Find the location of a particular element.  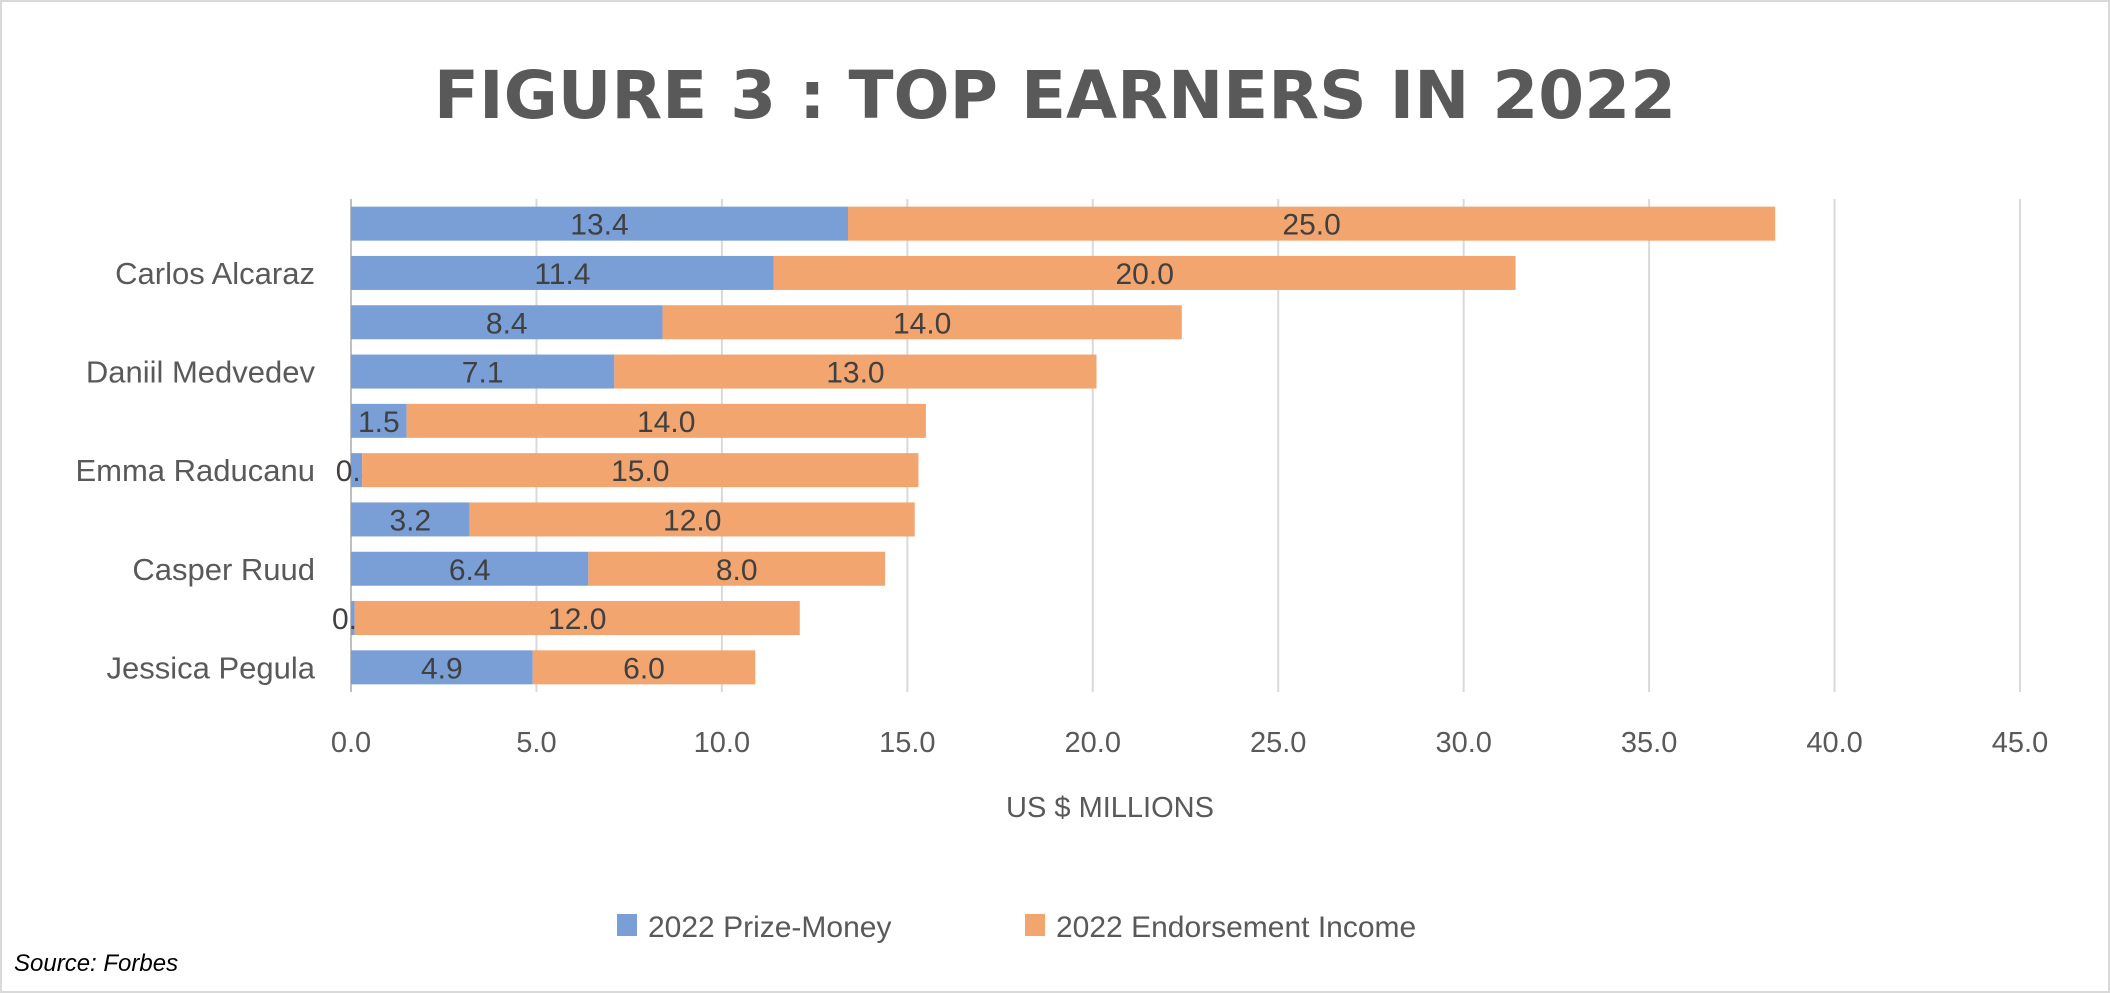

x-tick-label: 10.0 is located at coordinates (722, 743).